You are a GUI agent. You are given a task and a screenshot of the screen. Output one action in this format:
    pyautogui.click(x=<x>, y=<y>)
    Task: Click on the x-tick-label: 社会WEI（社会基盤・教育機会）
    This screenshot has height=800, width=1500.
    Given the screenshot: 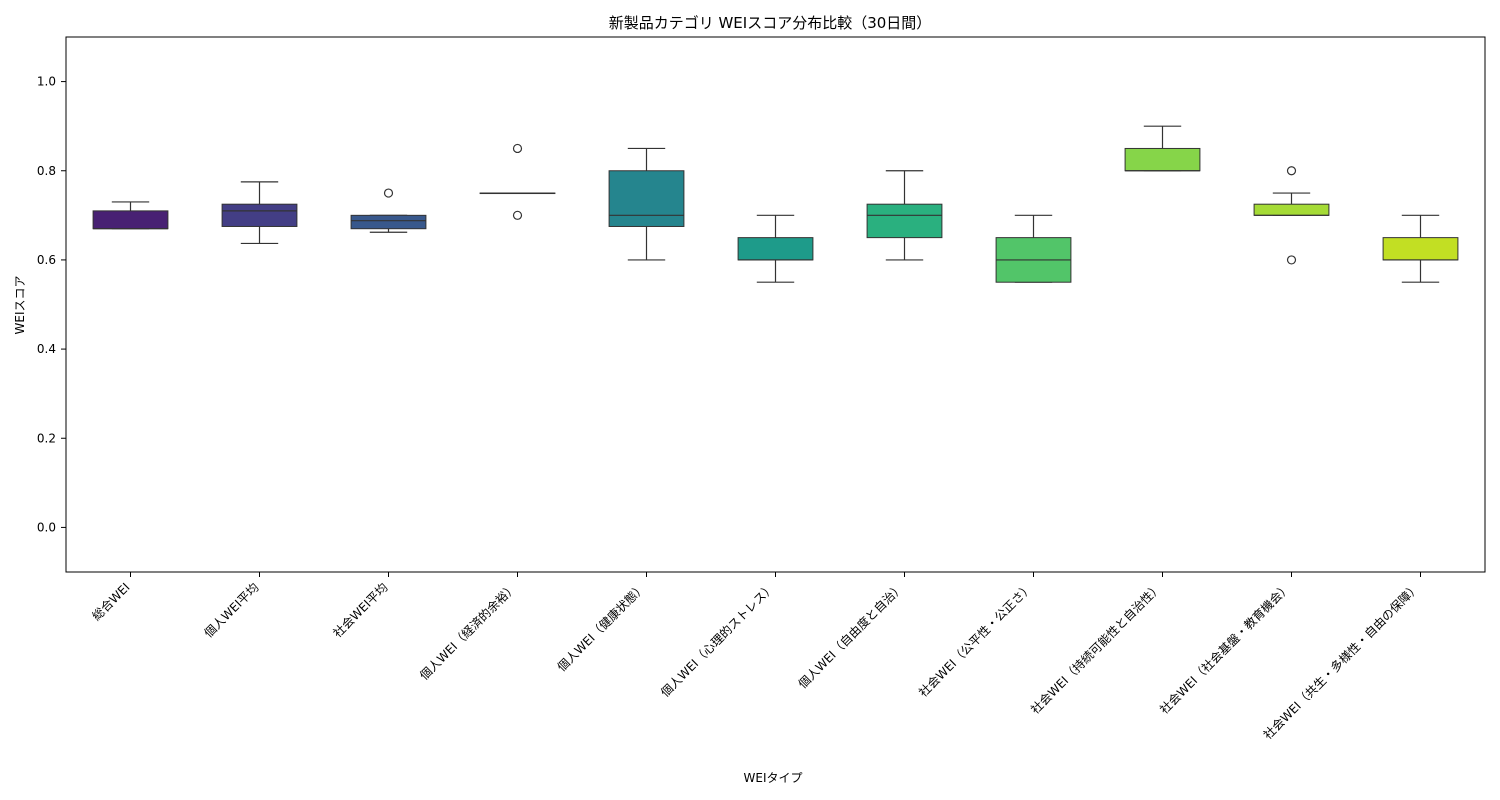 What is the action you would take?
    pyautogui.click(x=1224, y=648)
    